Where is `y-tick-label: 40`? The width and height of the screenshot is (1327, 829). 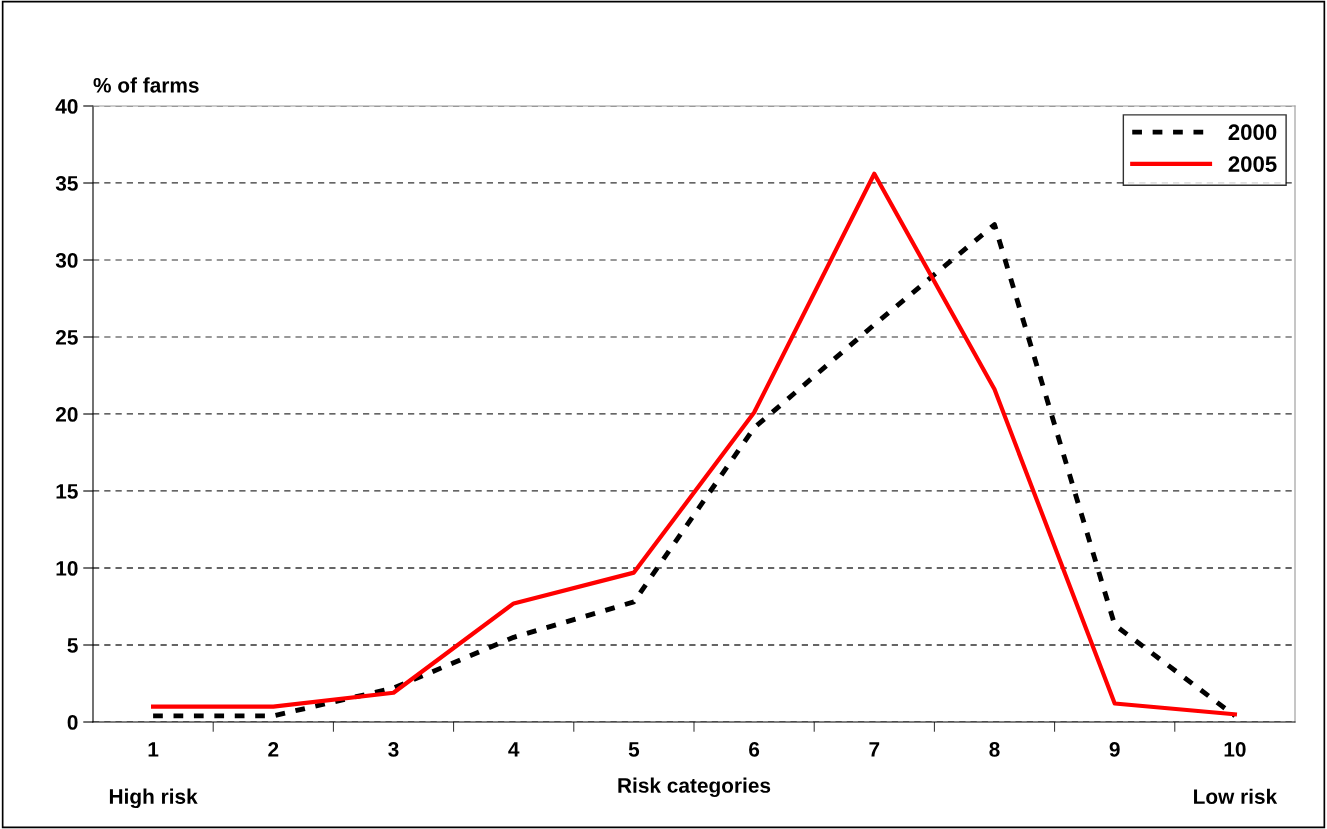
y-tick-label: 40 is located at coordinates (66, 106).